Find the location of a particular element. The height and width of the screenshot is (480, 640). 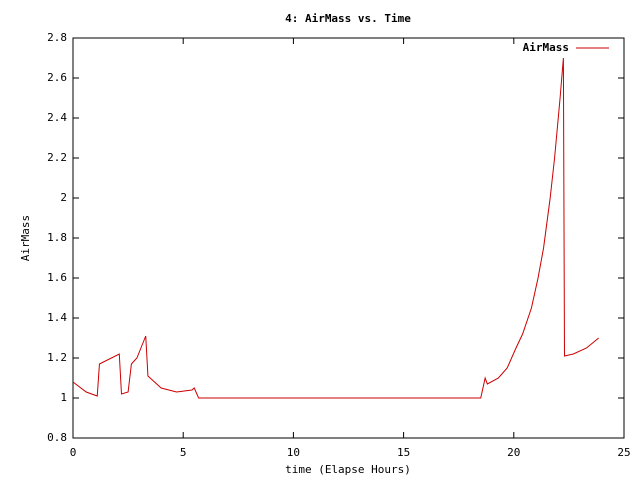

x-tick-label: 15 is located at coordinates (403, 452).